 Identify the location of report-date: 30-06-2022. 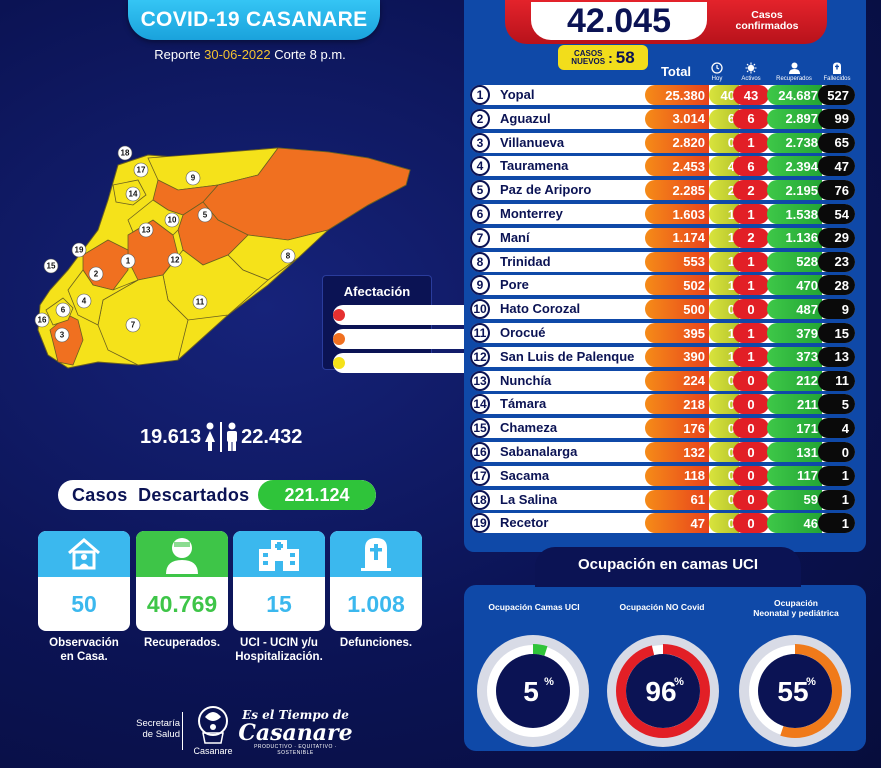
(237, 54).